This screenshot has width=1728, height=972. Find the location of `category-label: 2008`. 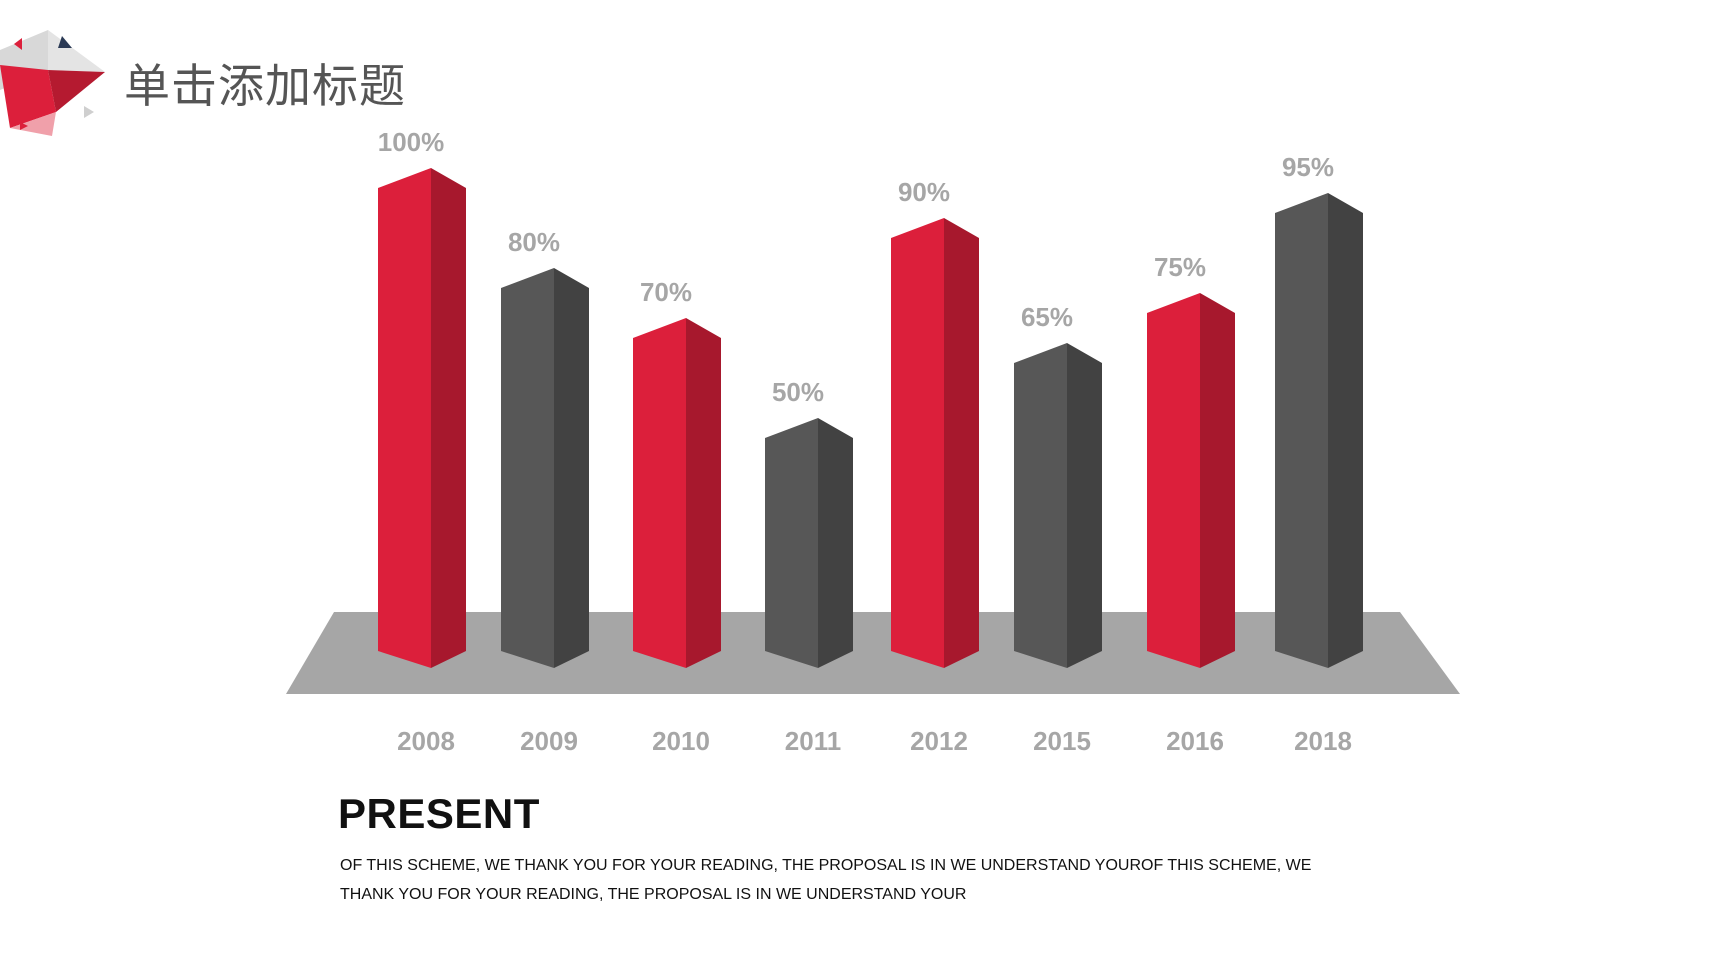

category-label: 2008 is located at coordinates (426, 741).